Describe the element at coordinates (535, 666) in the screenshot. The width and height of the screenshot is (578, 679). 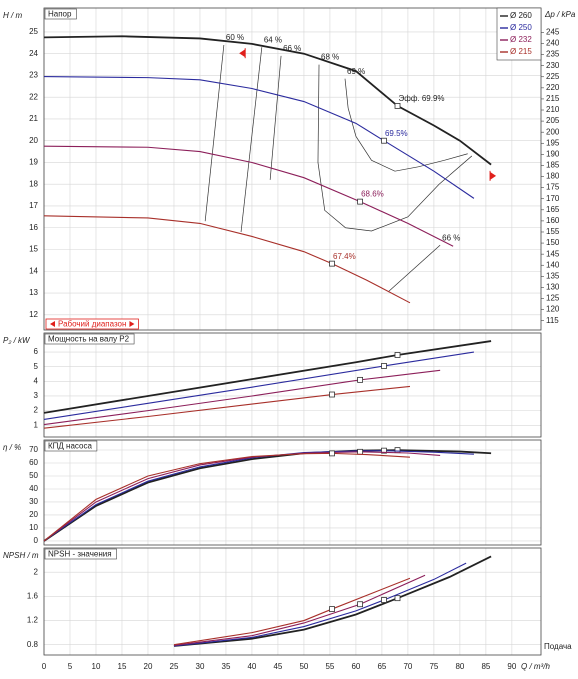
I see `x-axis-label: Q / m³/h` at that location.